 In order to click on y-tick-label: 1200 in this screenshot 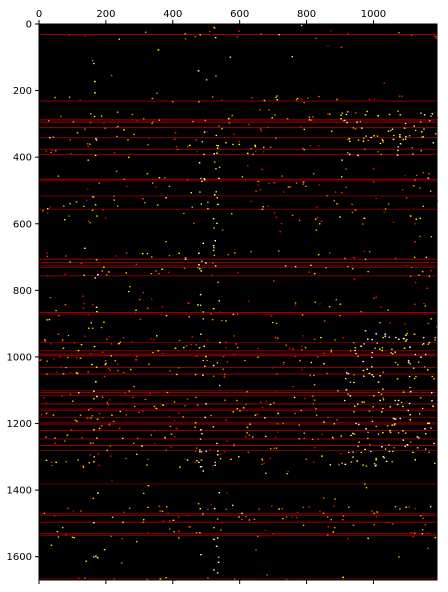, I will do `click(19, 424)`.